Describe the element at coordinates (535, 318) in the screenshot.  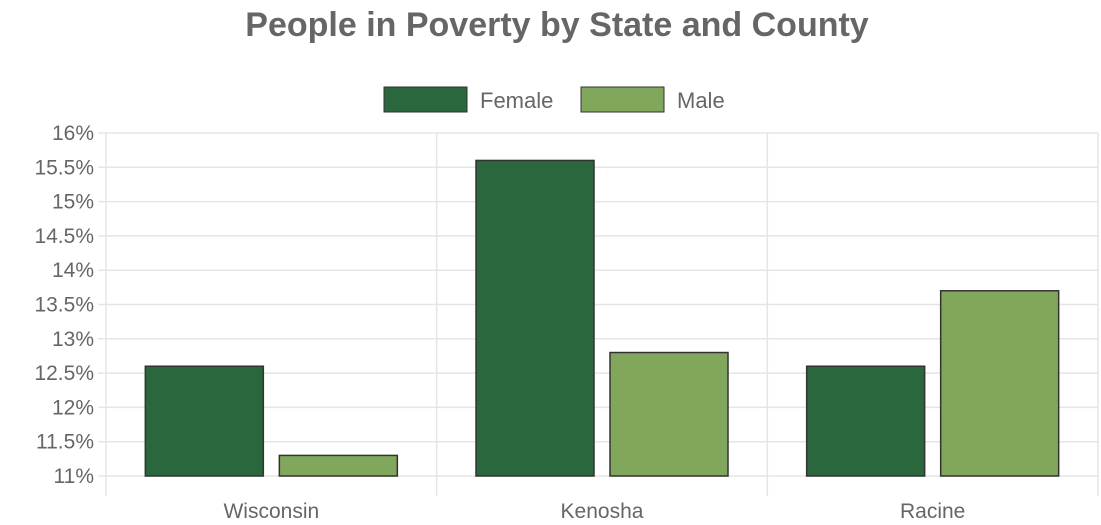
I see `bar-female-kenosha` at that location.